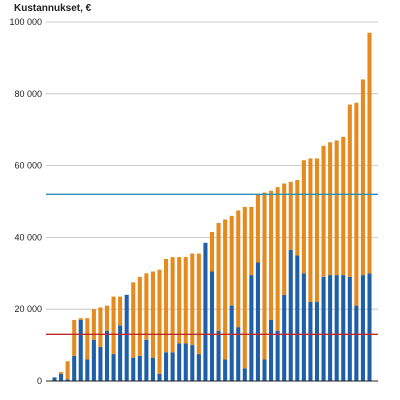 This screenshot has height=400, width=400. I want to click on y-tick-label: 0, so click(39, 381).